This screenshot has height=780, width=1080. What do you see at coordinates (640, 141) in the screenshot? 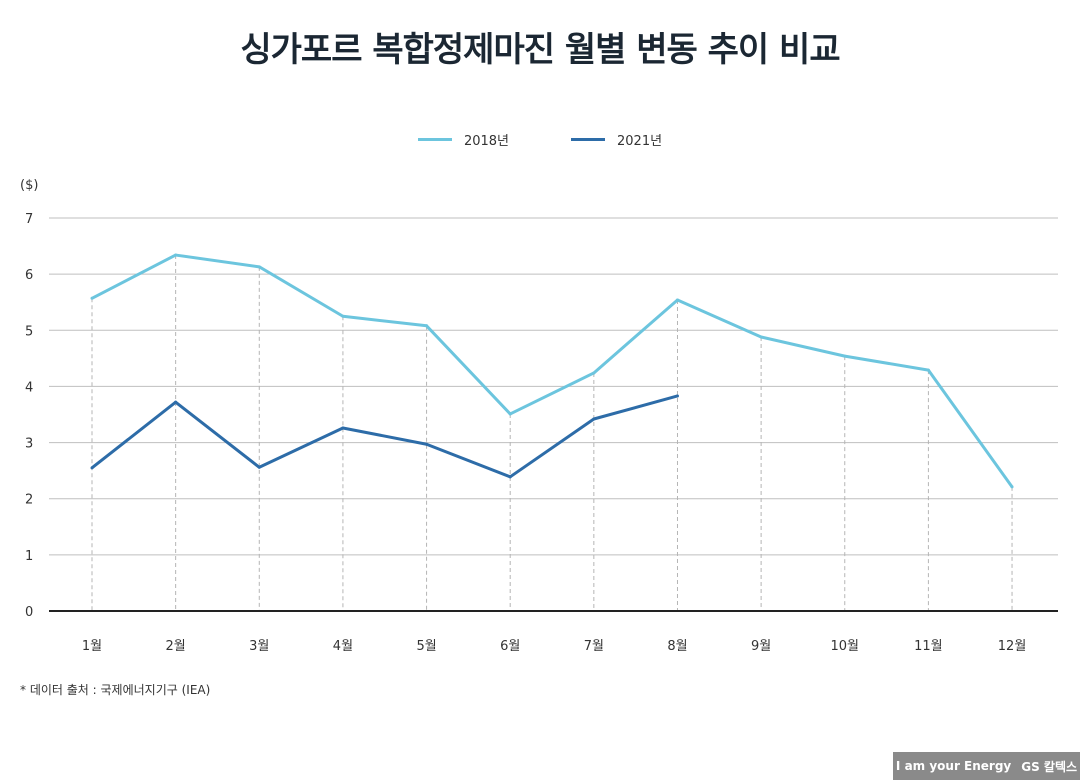
I see `legend-label-2021: 2021년` at bounding box center [640, 141].